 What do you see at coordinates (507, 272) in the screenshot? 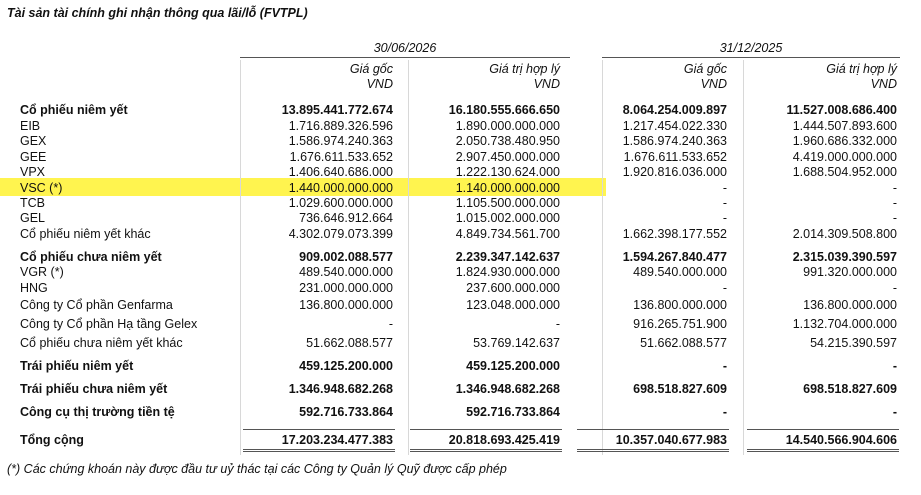
I see `cell-value: 1.824.930.000.000` at bounding box center [507, 272].